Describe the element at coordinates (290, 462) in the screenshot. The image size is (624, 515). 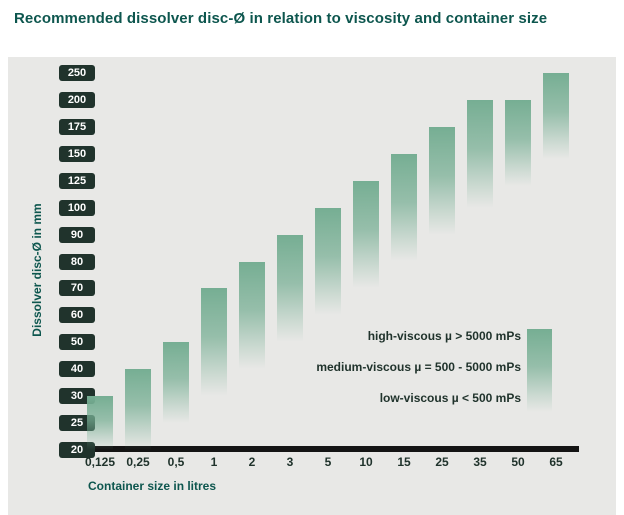
I see `x-tick-3: 3` at that location.